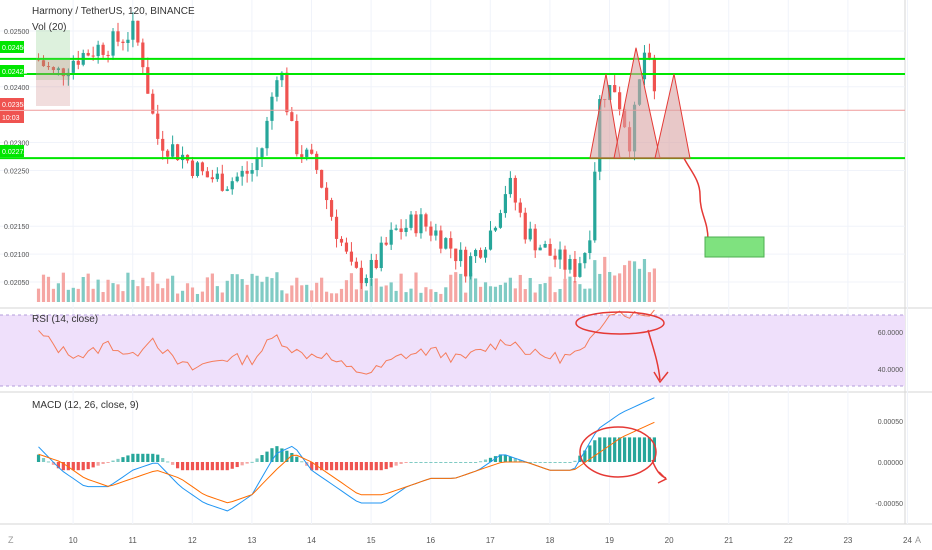 This screenshot has height=550, width=932. What do you see at coordinates (11, 540) in the screenshot?
I see `z-label: Z` at bounding box center [11, 540].